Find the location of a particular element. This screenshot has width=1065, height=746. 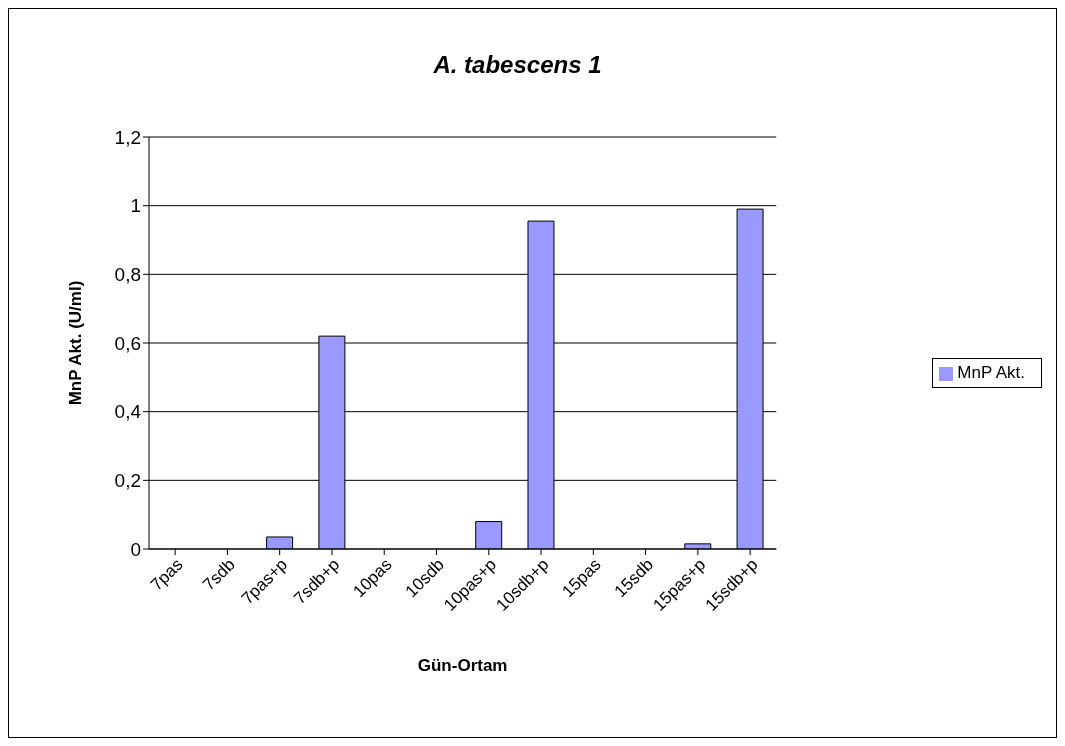

y-tick-label: 1 is located at coordinates (135, 206).